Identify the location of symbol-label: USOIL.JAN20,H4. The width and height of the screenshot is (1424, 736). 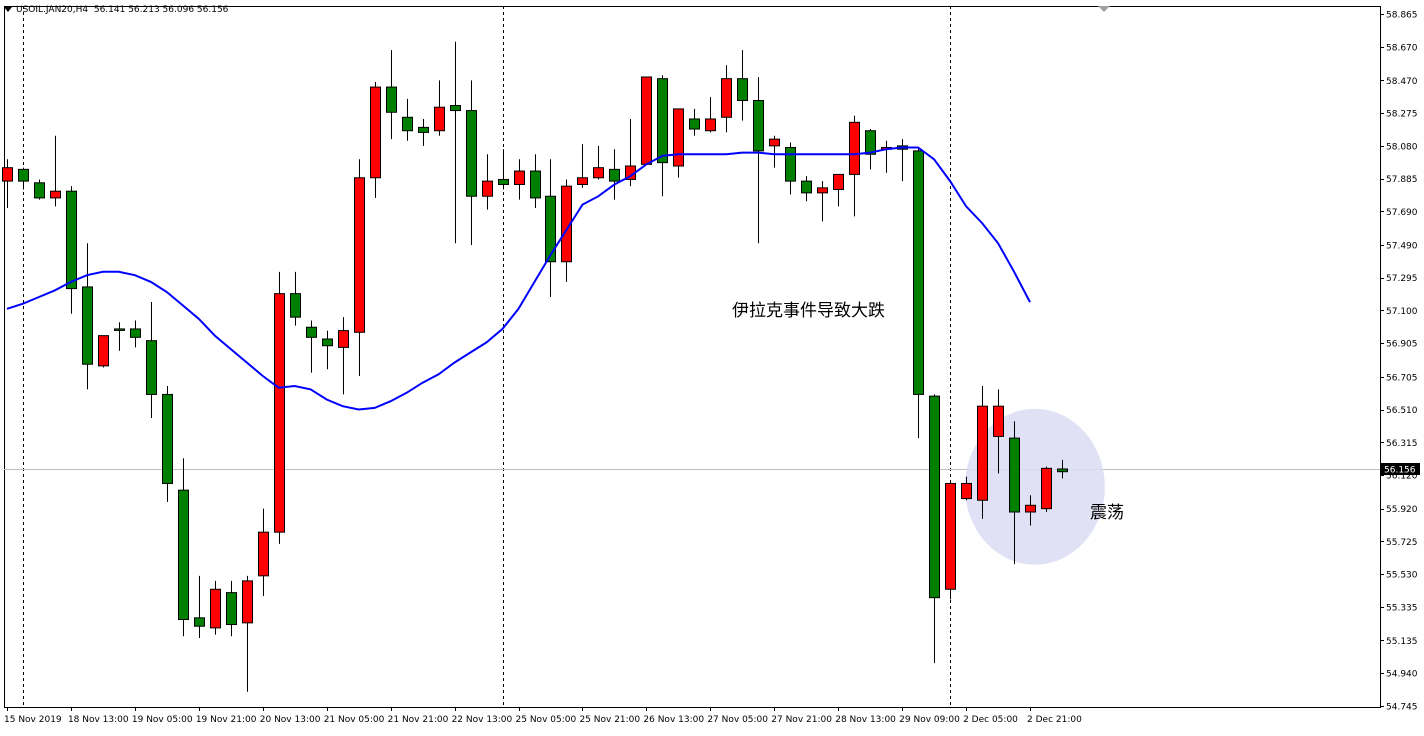
(52, 10).